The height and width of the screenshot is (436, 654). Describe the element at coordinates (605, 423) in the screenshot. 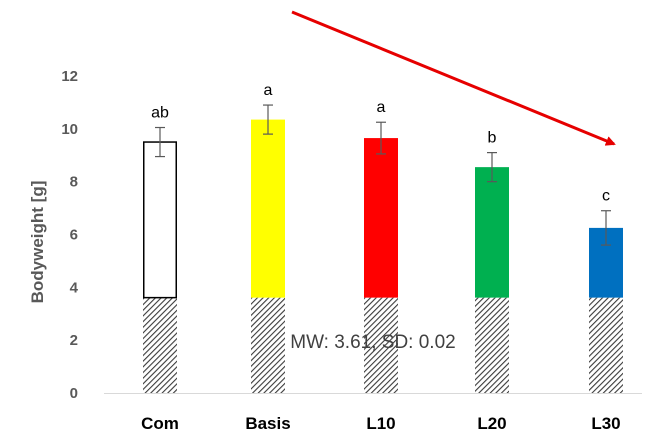

I see `x-tick-label: L30` at that location.